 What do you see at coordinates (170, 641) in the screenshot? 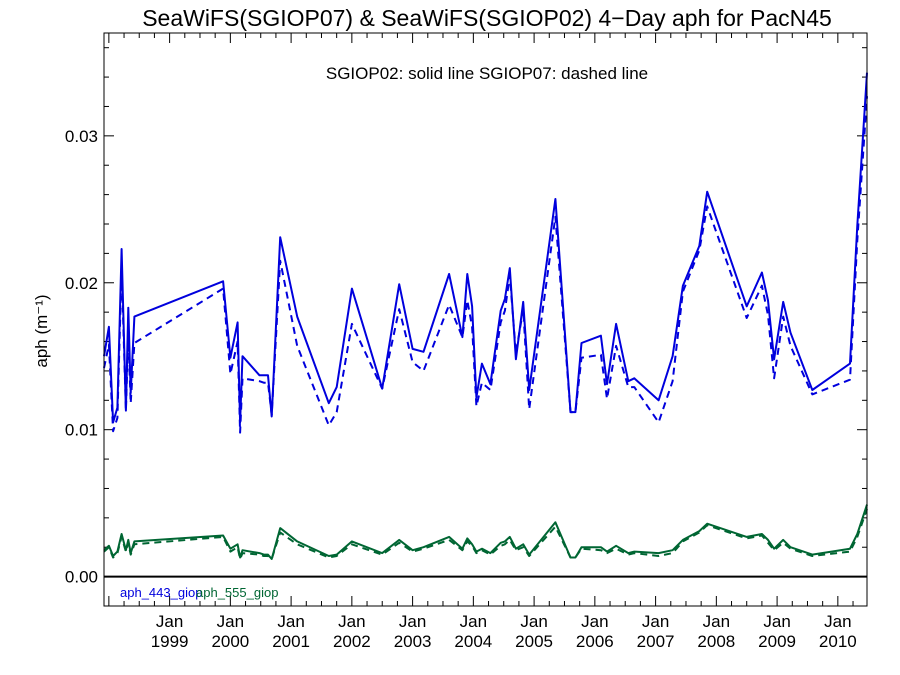
I see `x-tick-year-label: 1999` at bounding box center [170, 641].